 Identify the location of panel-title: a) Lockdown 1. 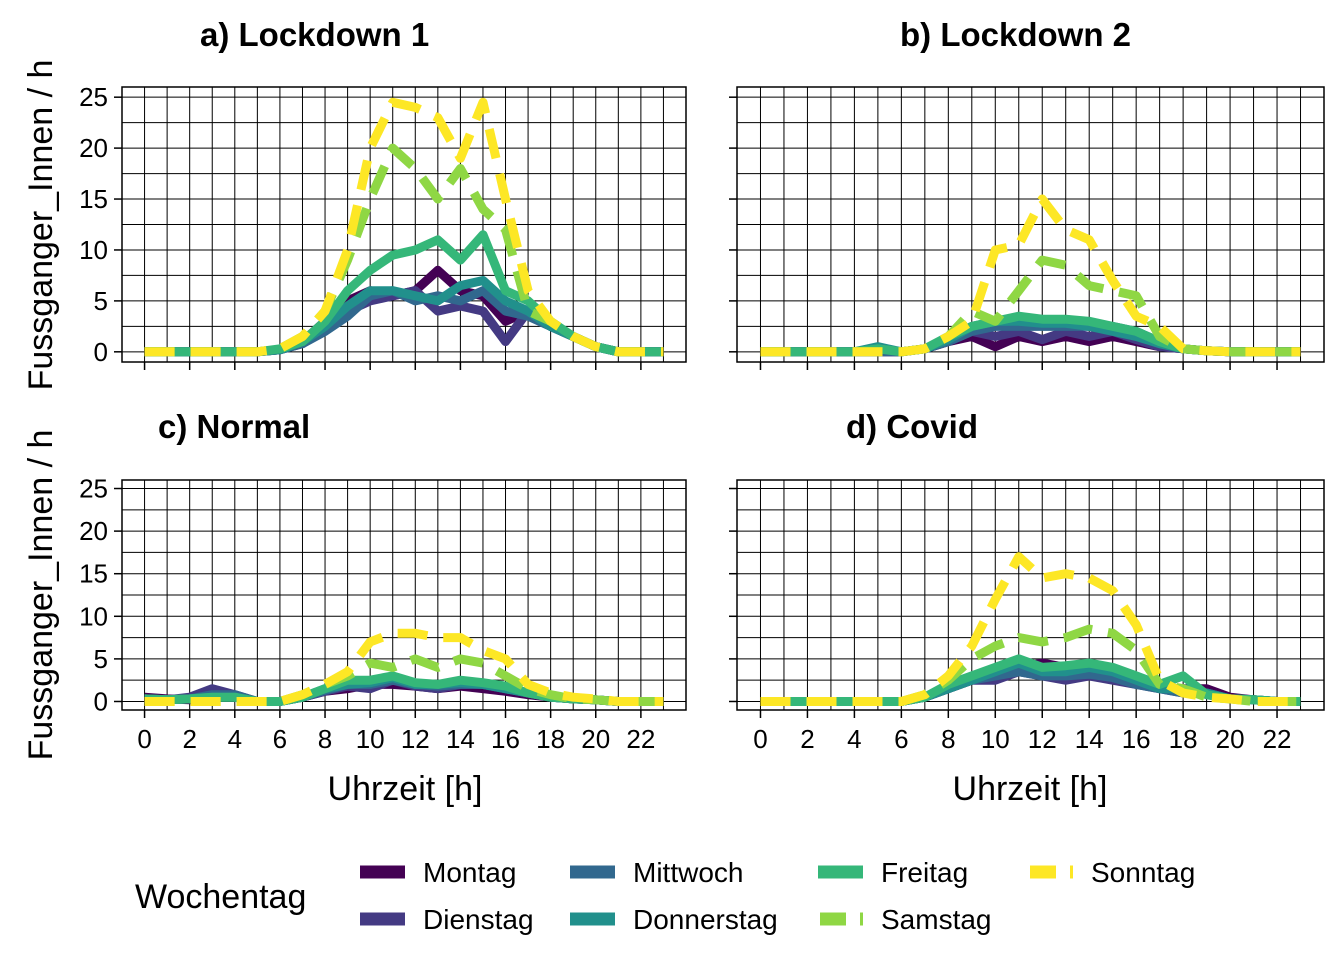
(314, 34).